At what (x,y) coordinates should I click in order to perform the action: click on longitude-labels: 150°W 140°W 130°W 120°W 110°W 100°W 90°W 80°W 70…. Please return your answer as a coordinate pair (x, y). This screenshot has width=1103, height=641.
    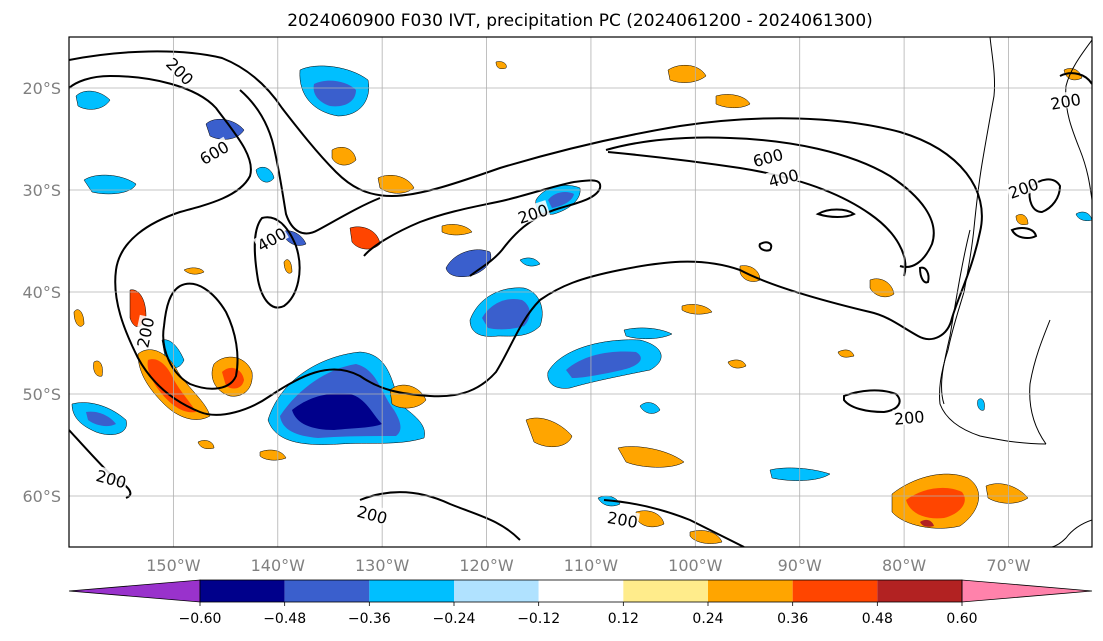
    Looking at the image, I should click on (588, 565).